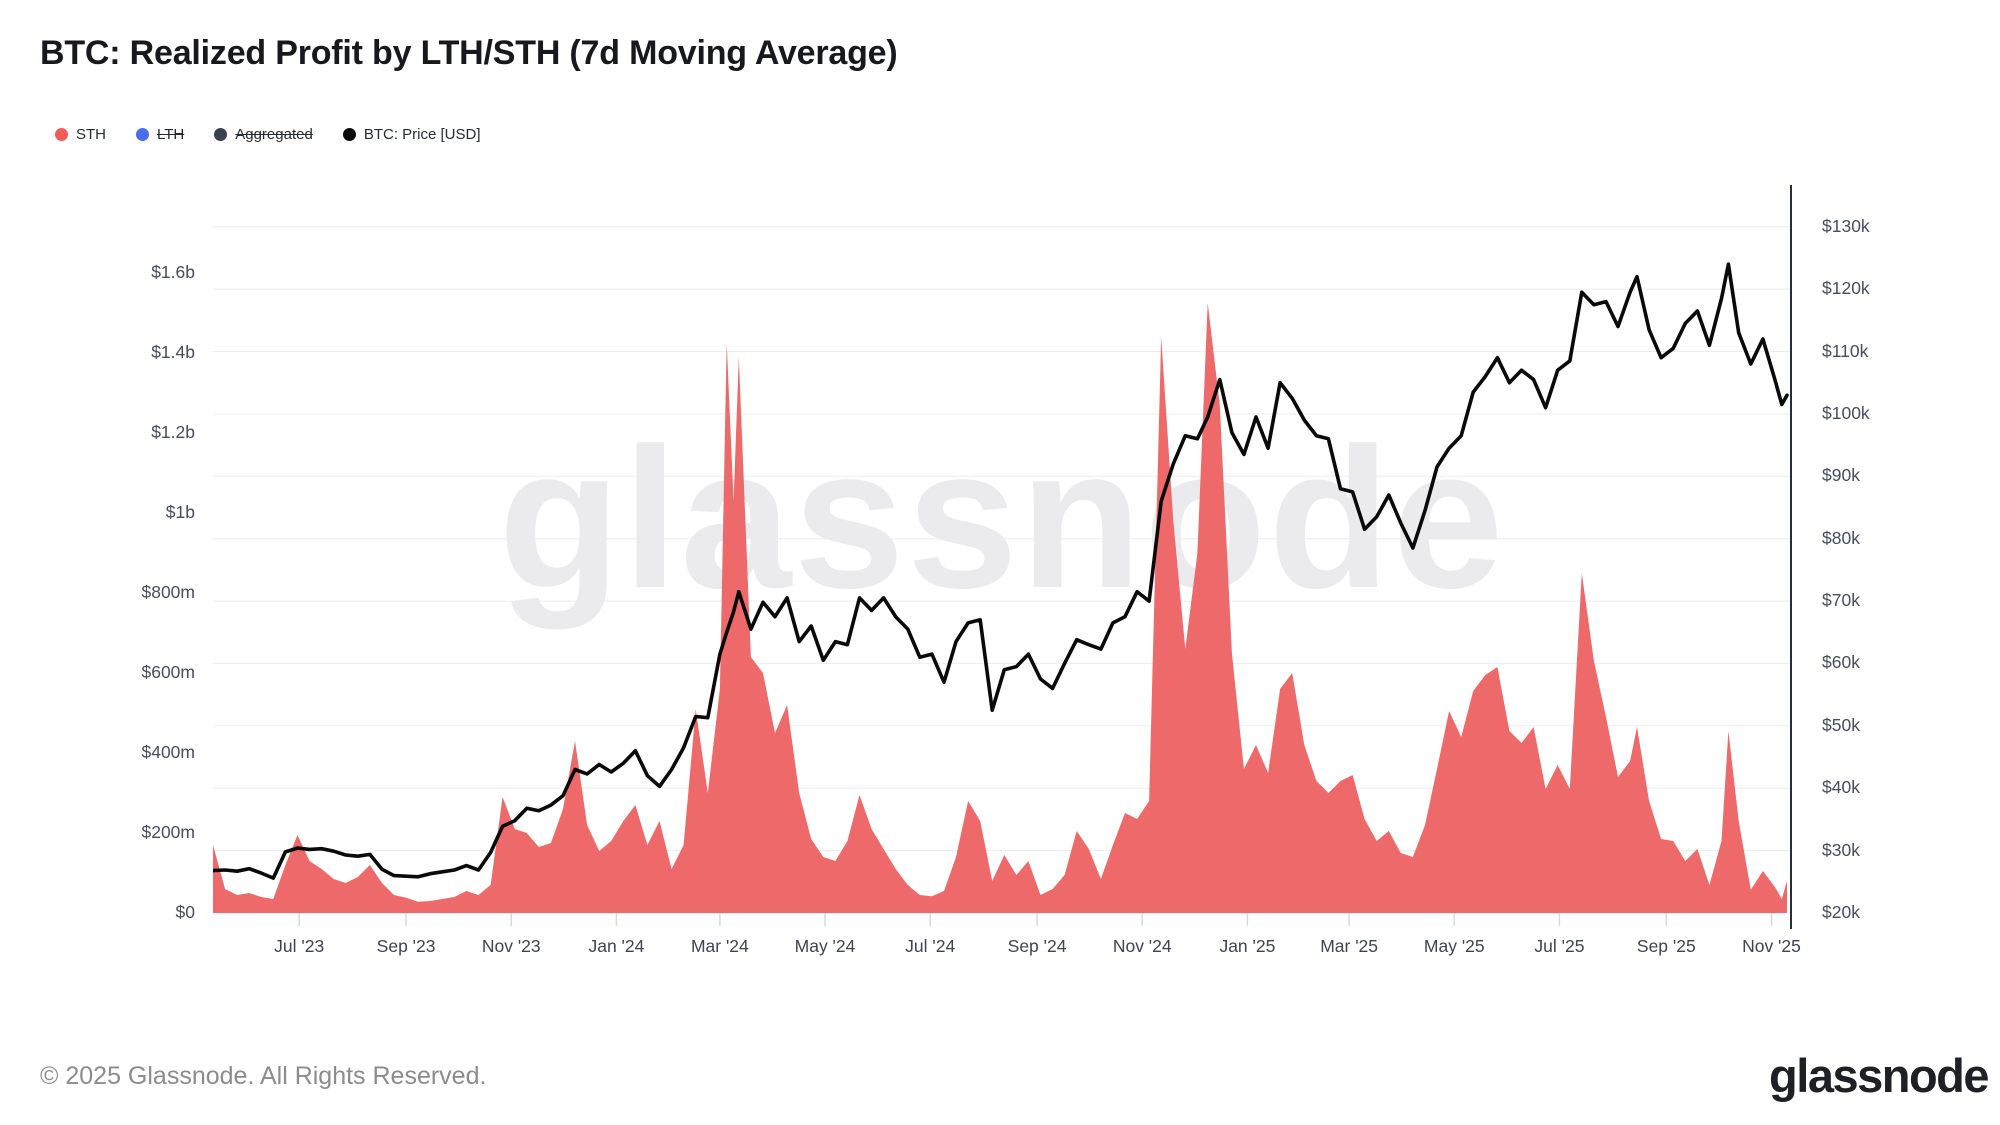 This screenshot has height=1125, width=2000. What do you see at coordinates (168, 752) in the screenshot?
I see `y-axis-left-tick-label: $400m` at bounding box center [168, 752].